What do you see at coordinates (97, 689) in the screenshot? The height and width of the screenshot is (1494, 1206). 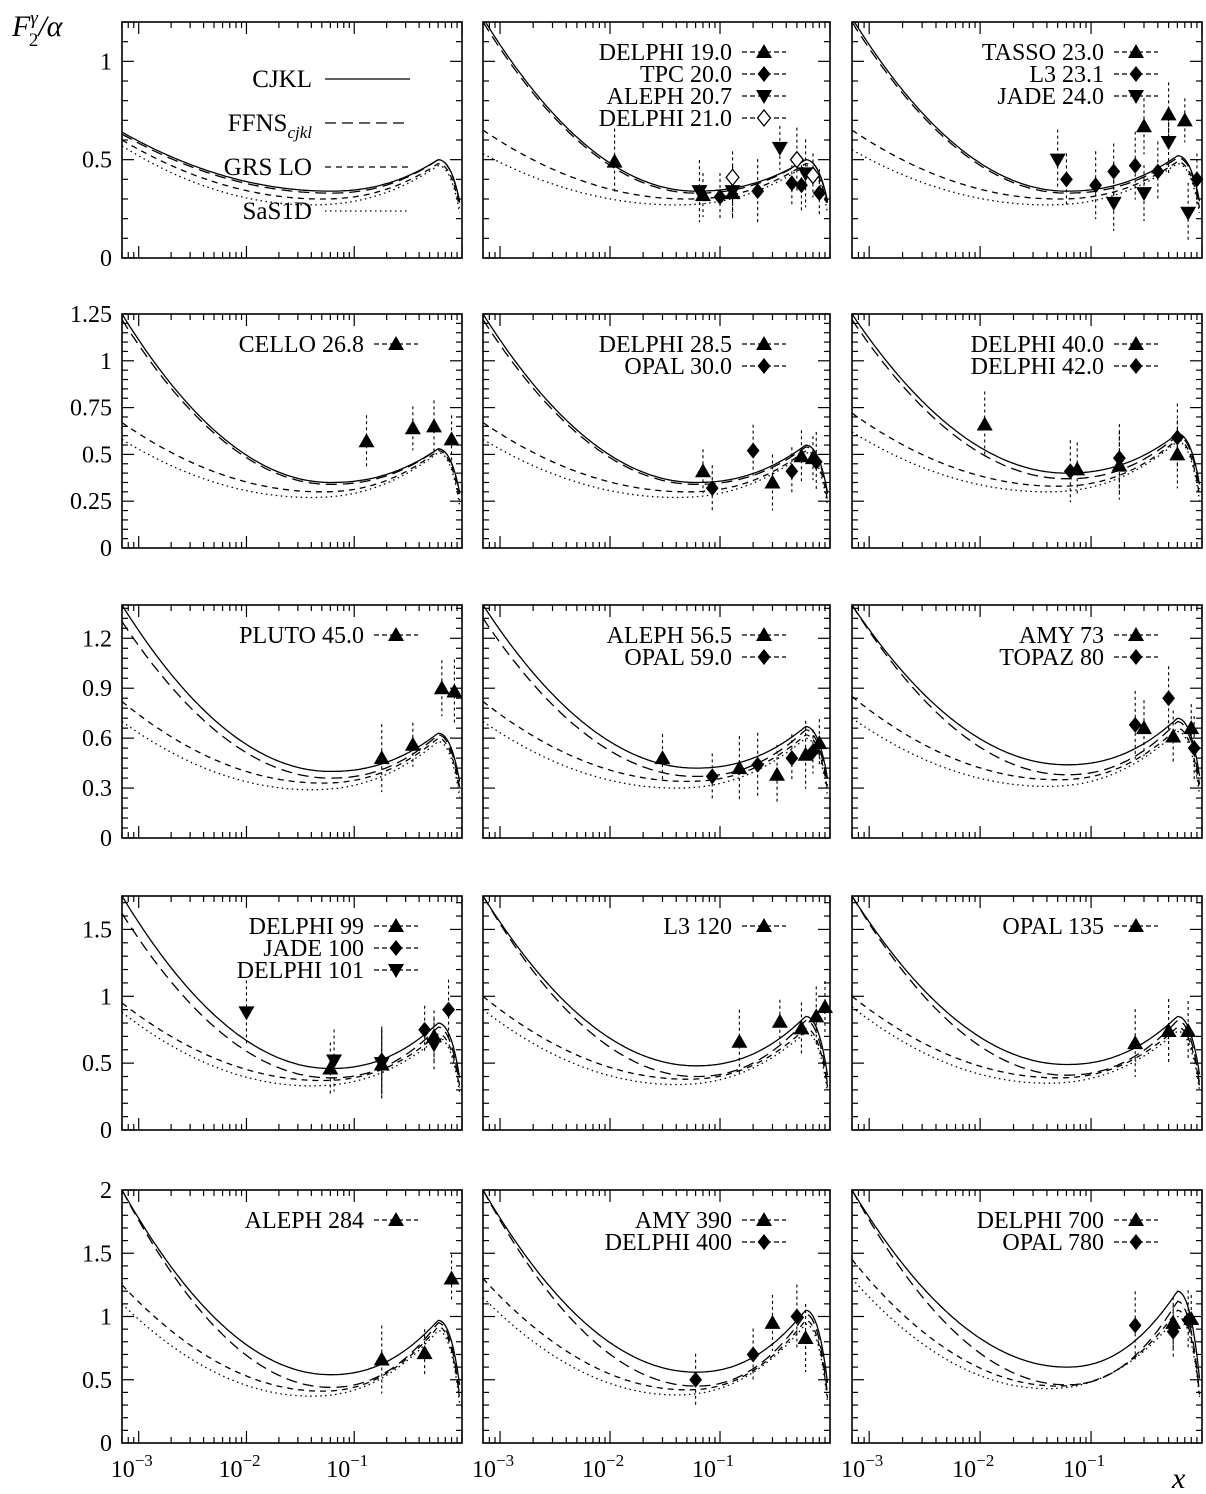 I see `y-tick-label: 0.9` at bounding box center [97, 689].